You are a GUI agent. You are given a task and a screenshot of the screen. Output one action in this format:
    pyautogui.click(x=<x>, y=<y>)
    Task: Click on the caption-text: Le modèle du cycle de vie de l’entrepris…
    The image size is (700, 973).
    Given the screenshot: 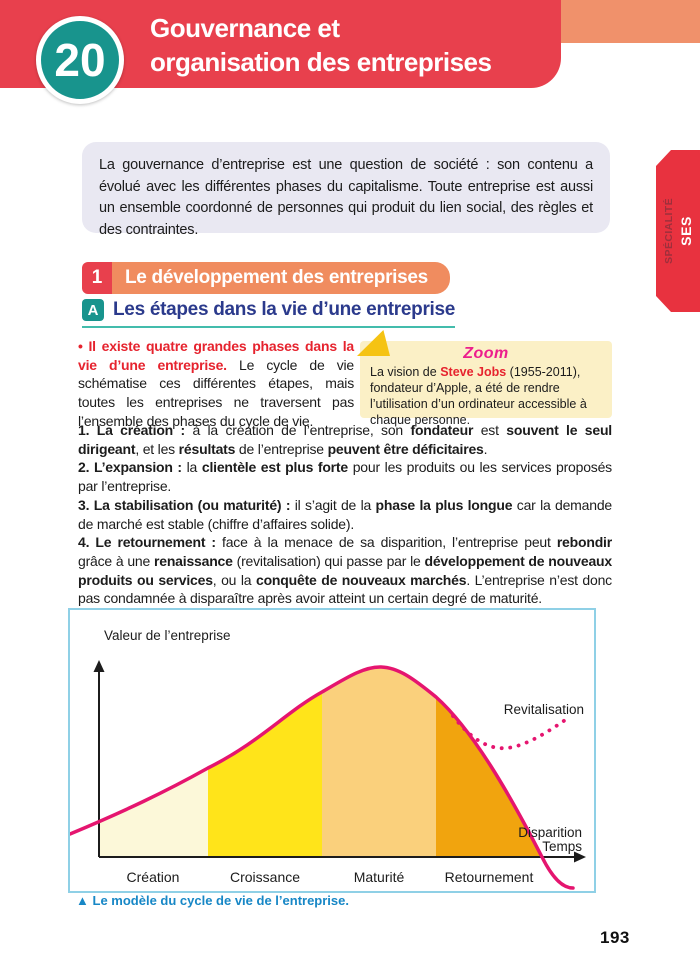 What is the action you would take?
    pyautogui.click(x=221, y=900)
    